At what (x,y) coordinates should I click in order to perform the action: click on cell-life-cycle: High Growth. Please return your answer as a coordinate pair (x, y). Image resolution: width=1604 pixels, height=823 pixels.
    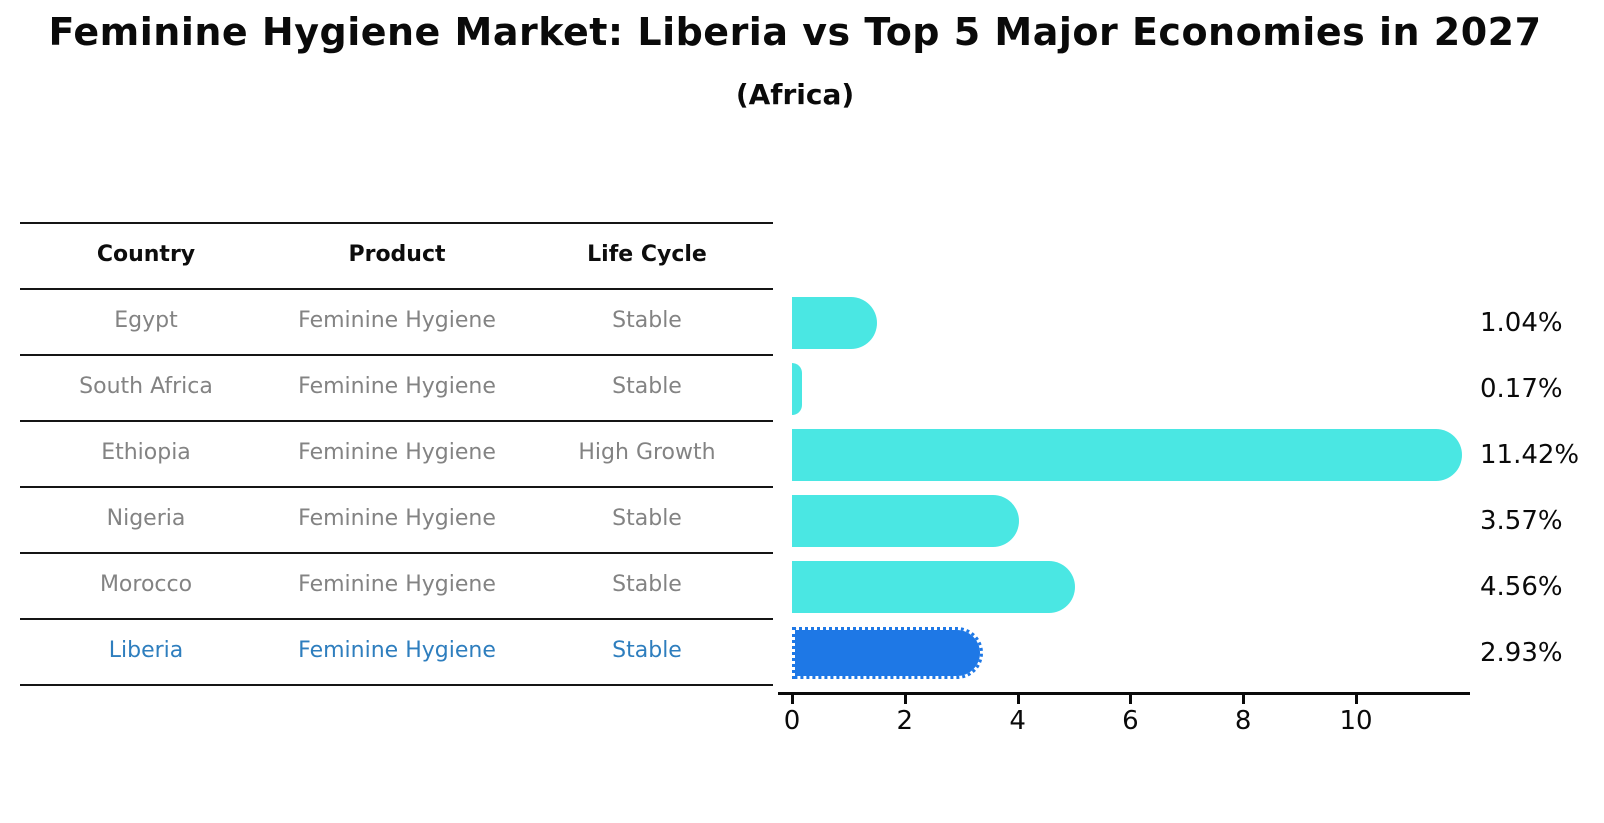
    Looking at the image, I should click on (647, 452).